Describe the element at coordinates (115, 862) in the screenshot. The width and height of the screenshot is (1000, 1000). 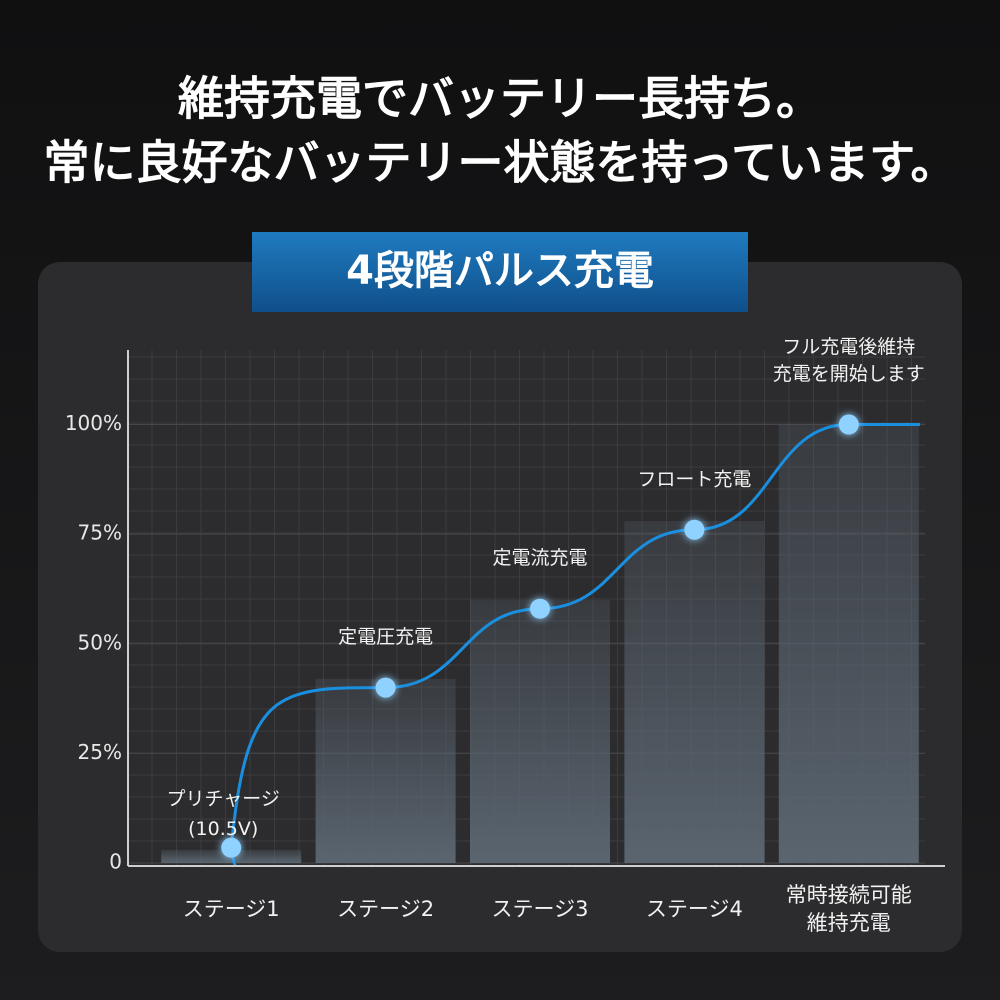
I see `y-tick-label: 0` at that location.